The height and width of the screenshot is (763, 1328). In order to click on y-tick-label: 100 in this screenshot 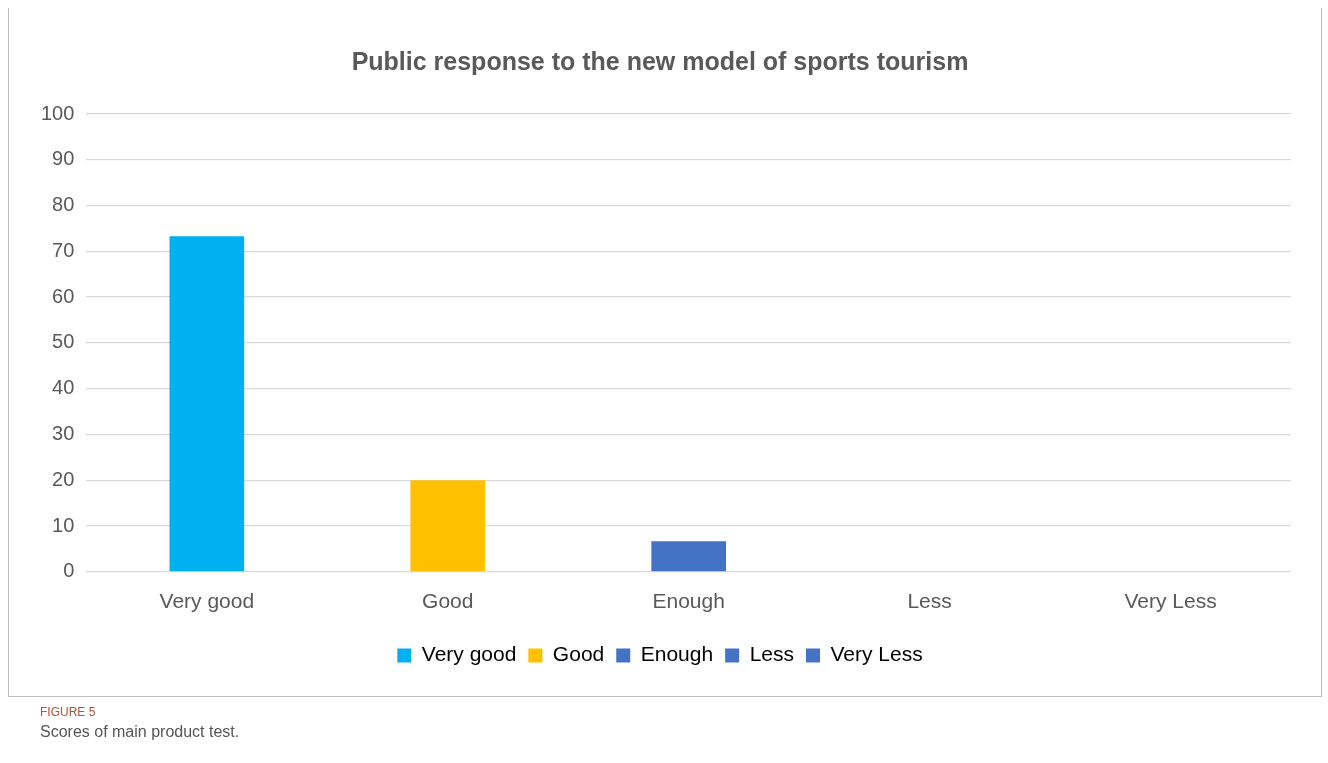, I will do `click(57, 112)`.